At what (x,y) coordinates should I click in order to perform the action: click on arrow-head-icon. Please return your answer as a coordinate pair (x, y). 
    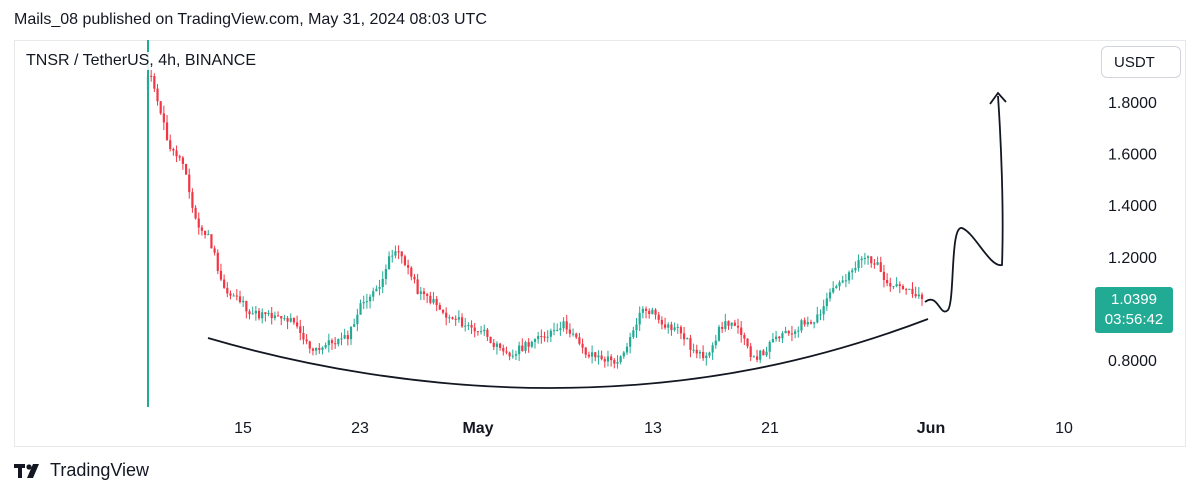
    Looking at the image, I should click on (998, 98).